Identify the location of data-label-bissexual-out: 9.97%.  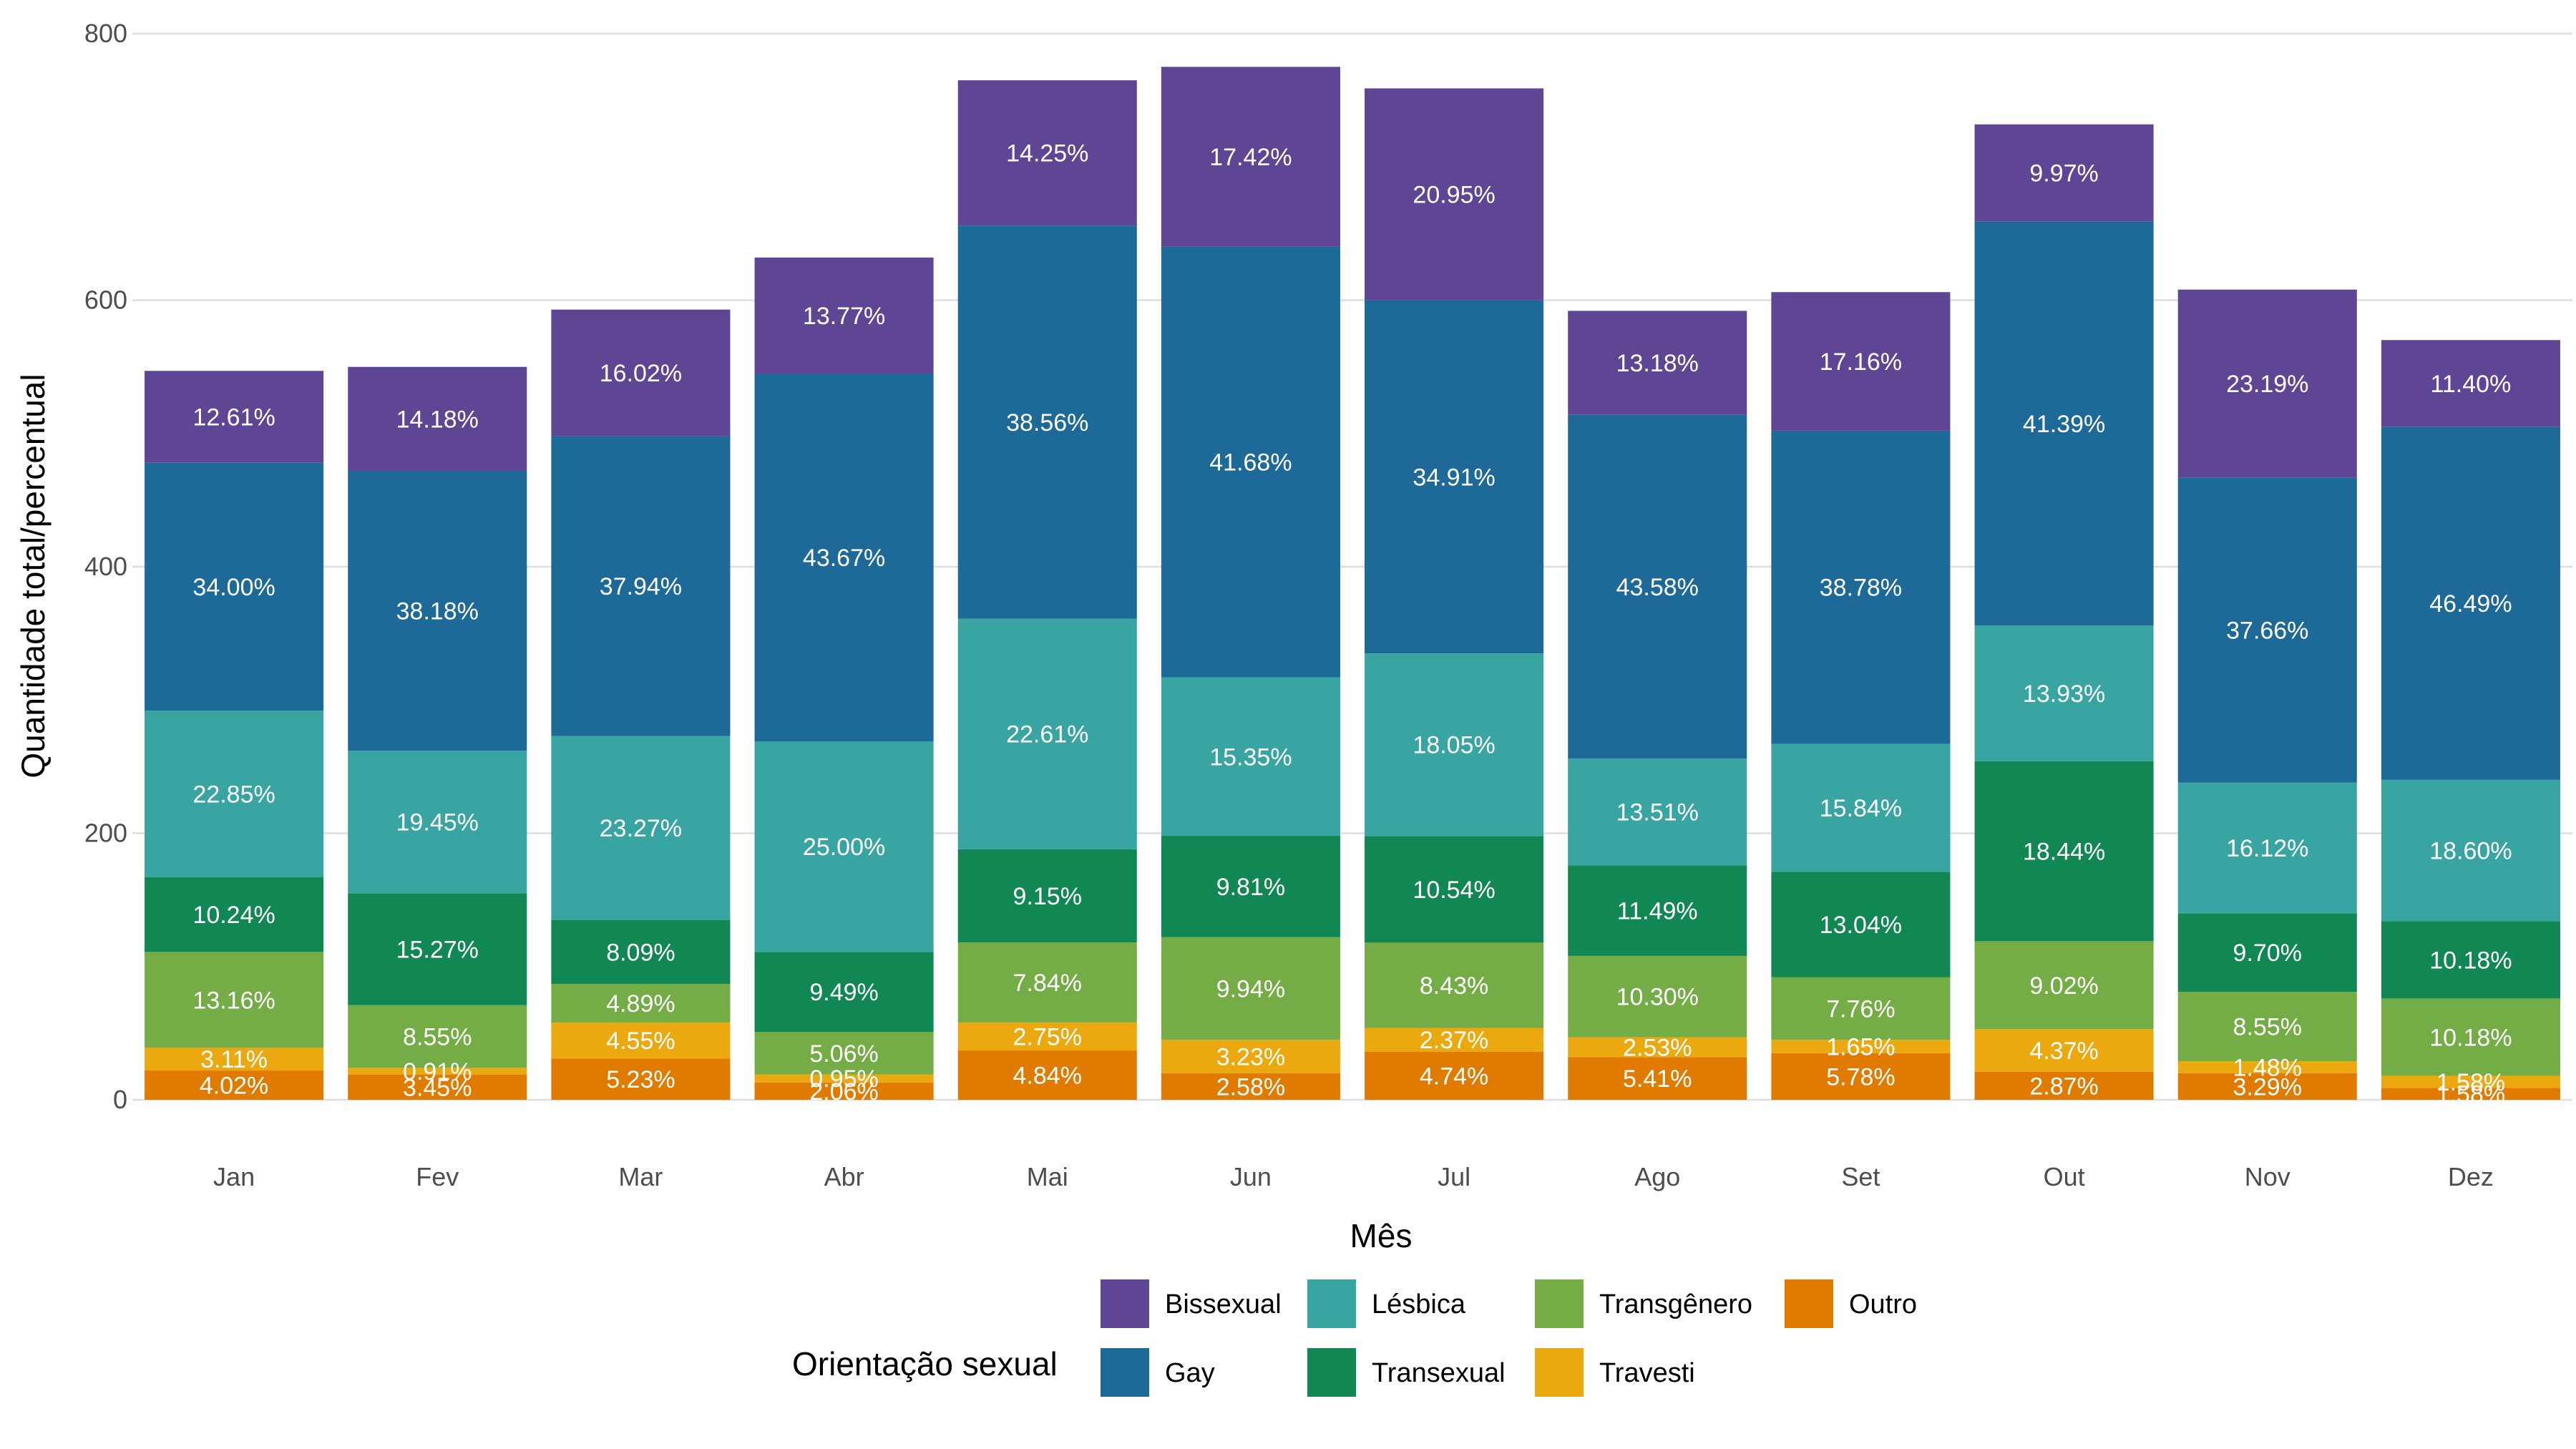
(2063, 173).